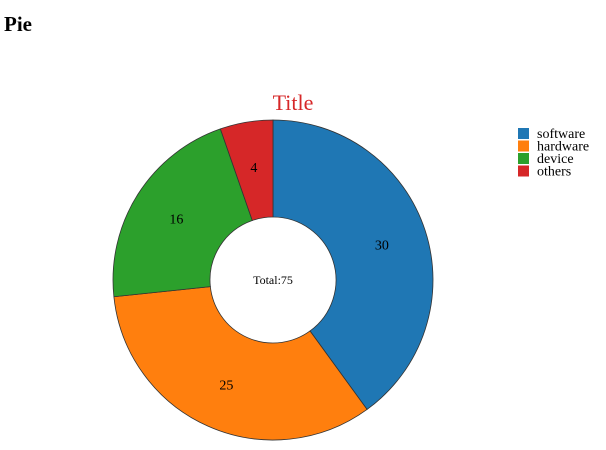 Image resolution: width=606 pixels, height=450 pixels. I want to click on page-heading: Pie, so click(18, 24).